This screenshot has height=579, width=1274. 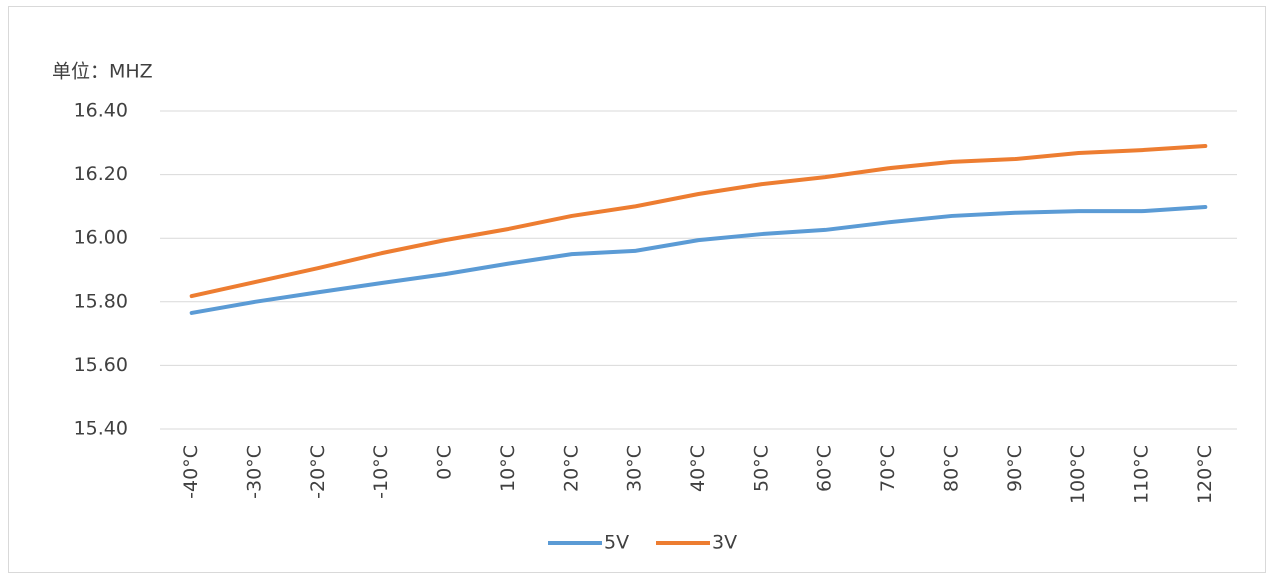 What do you see at coordinates (102, 72) in the screenshot?
I see `y-axis-unit: 单位：MHZ` at bounding box center [102, 72].